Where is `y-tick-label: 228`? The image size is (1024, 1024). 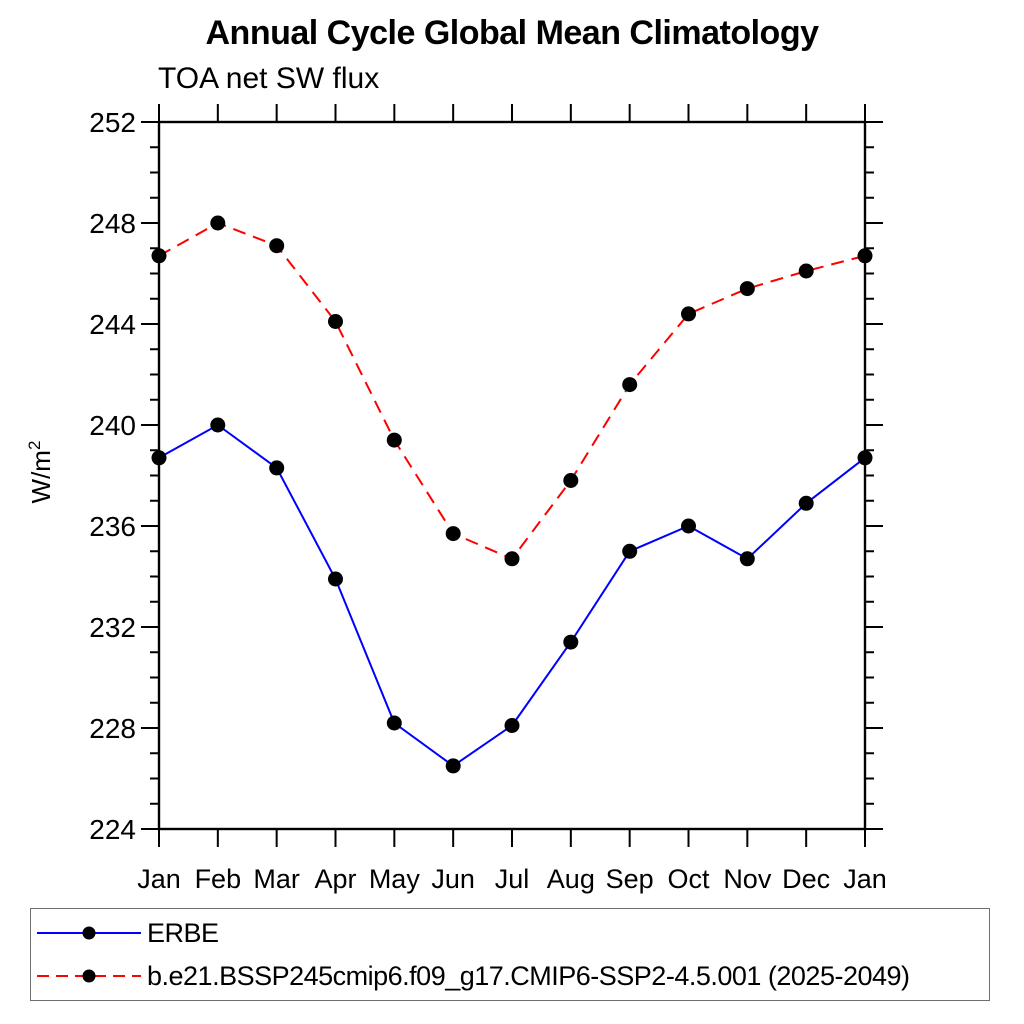 y-tick-label: 228 is located at coordinates (112, 728).